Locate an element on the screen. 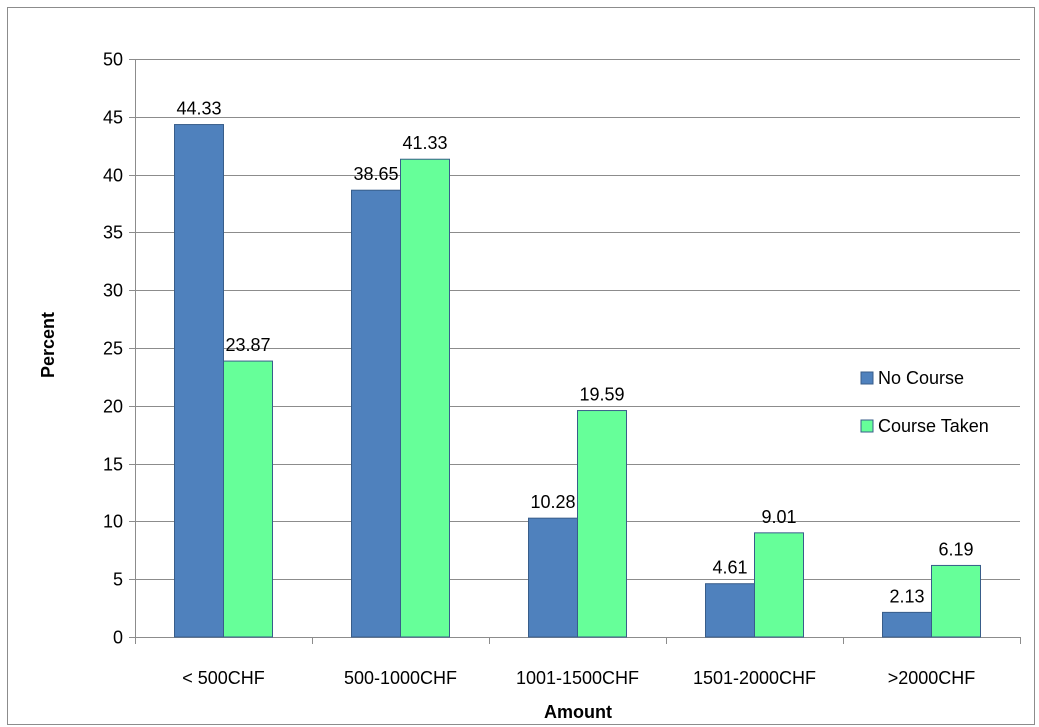 This screenshot has height=727, width=1039. data-label: 9.01 is located at coordinates (778, 517).